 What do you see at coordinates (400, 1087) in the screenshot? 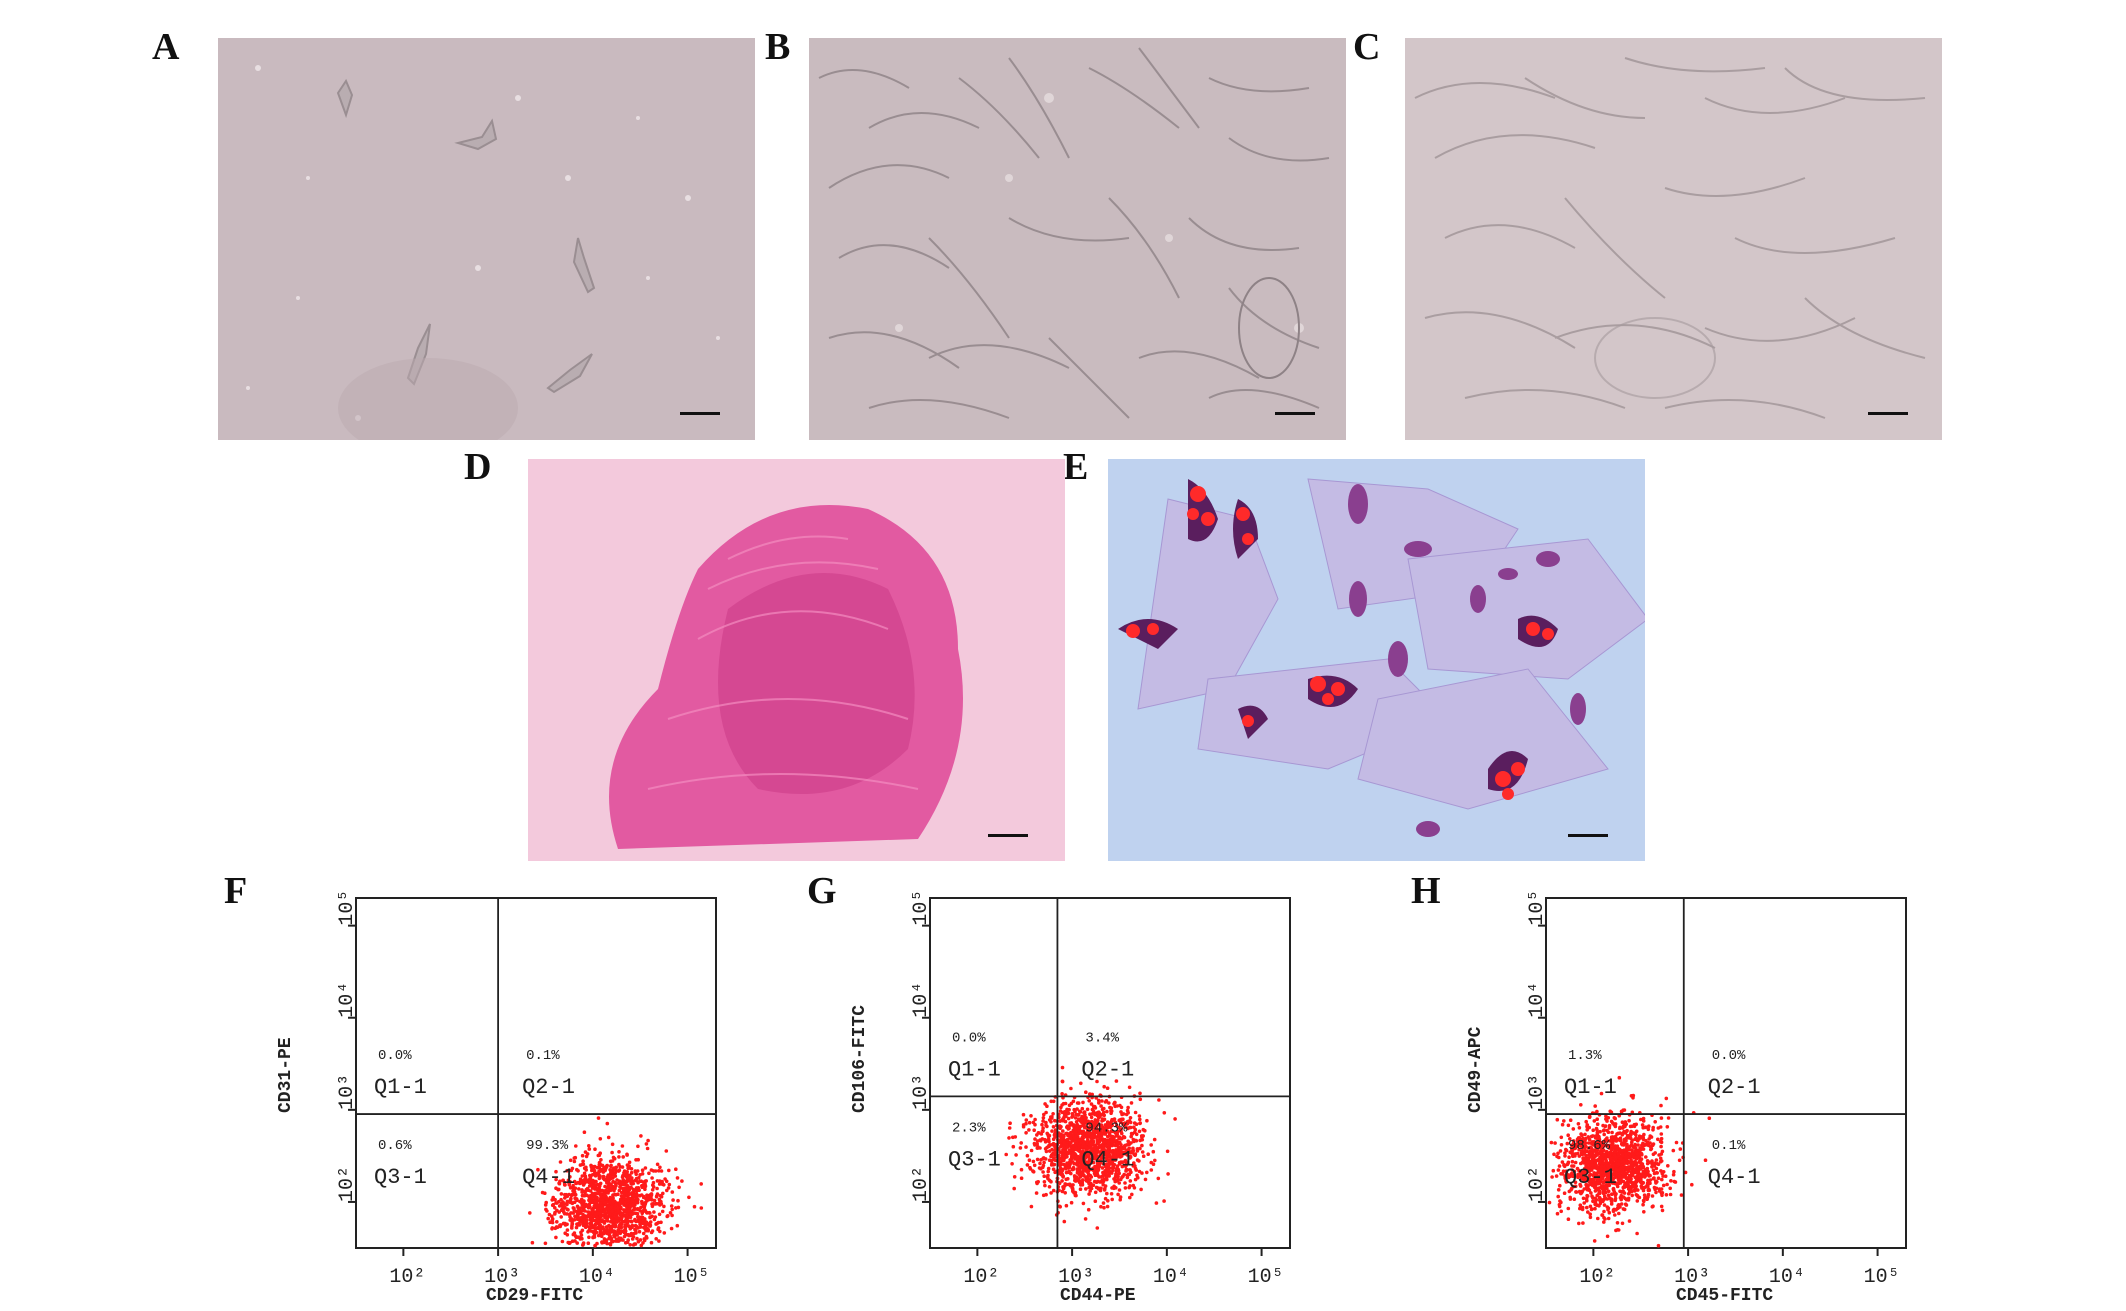
I see `quadrant-name: Q1-1` at bounding box center [400, 1087].